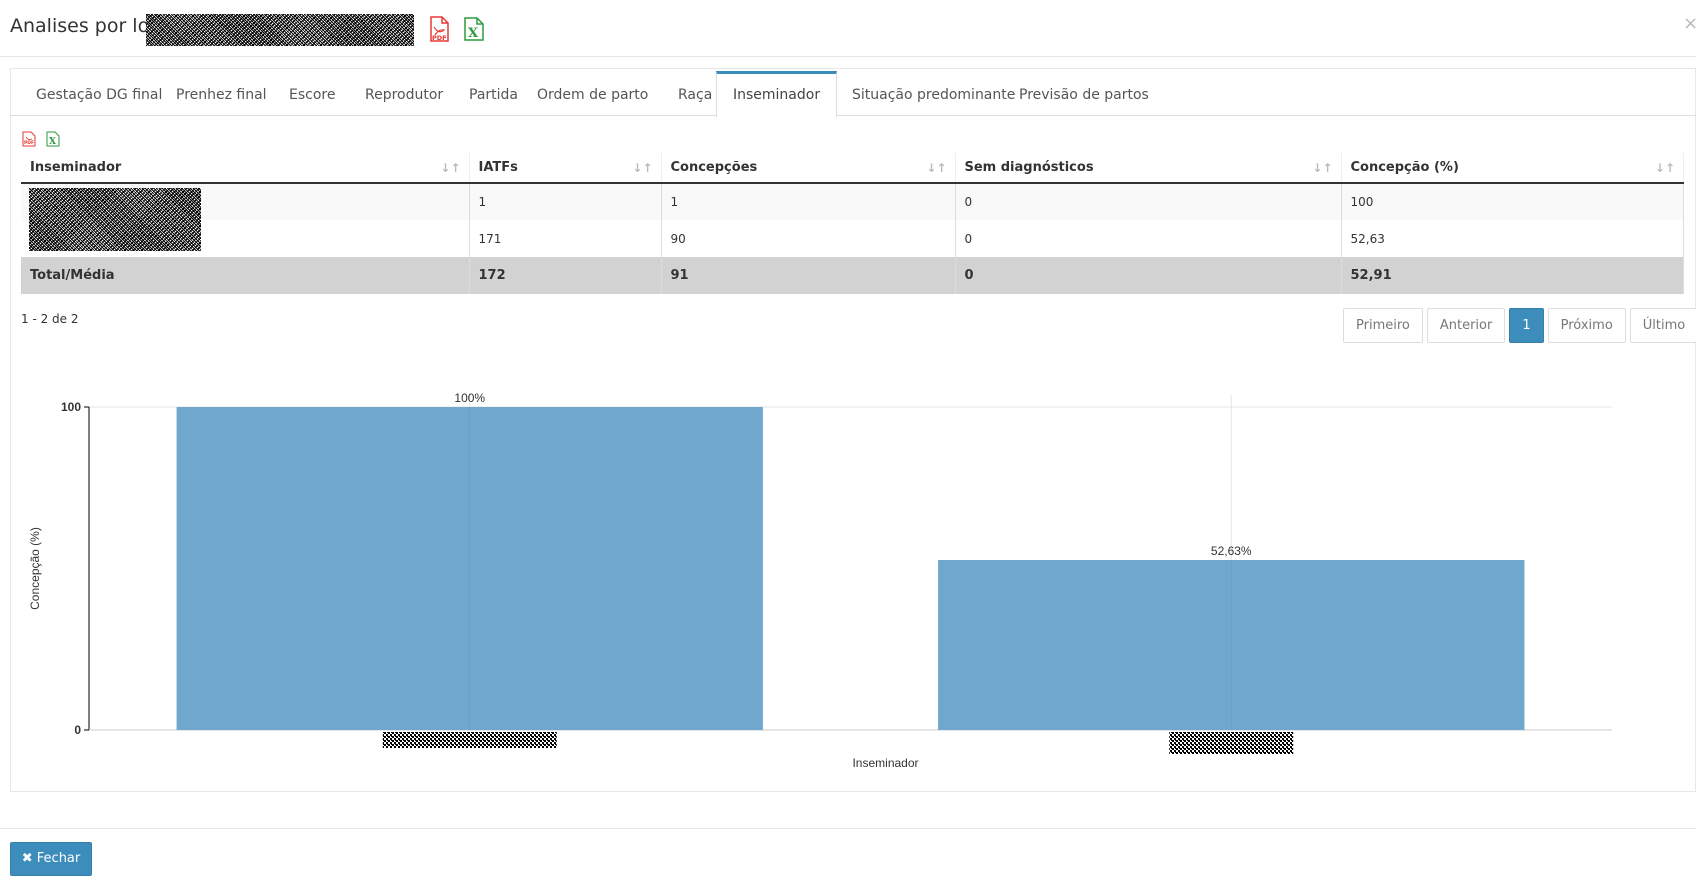  What do you see at coordinates (469, 398) in the screenshot?
I see `chart-data-label: 100%` at bounding box center [469, 398].